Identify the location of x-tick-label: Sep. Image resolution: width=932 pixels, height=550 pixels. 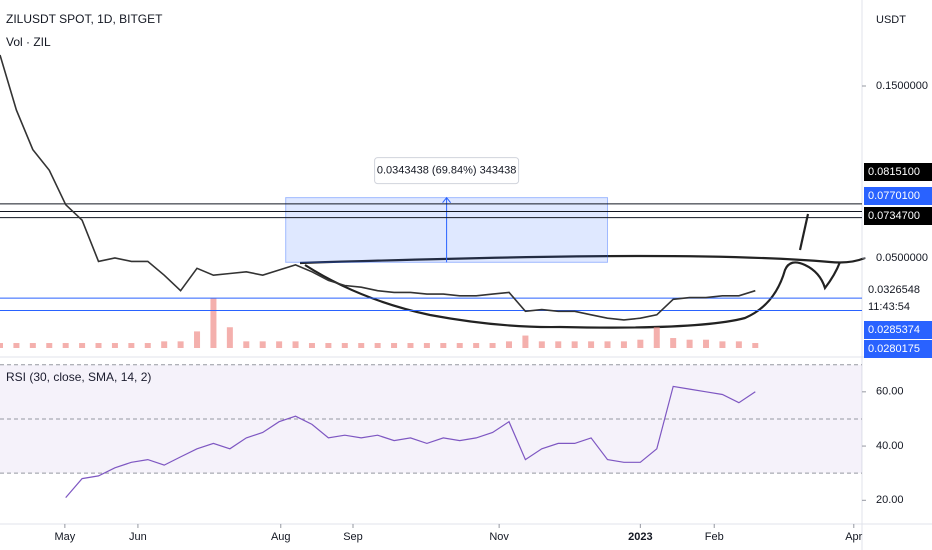
(353, 537).